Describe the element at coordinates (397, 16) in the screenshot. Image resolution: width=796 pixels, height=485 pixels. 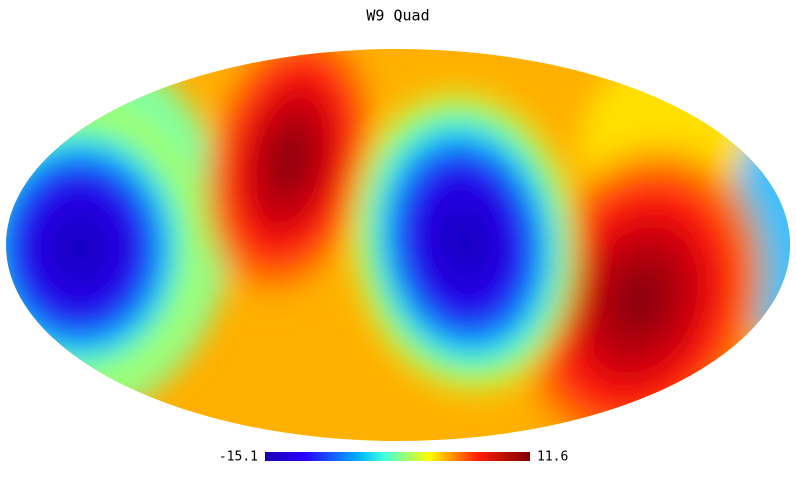
I see `map-title: W9 Quad` at that location.